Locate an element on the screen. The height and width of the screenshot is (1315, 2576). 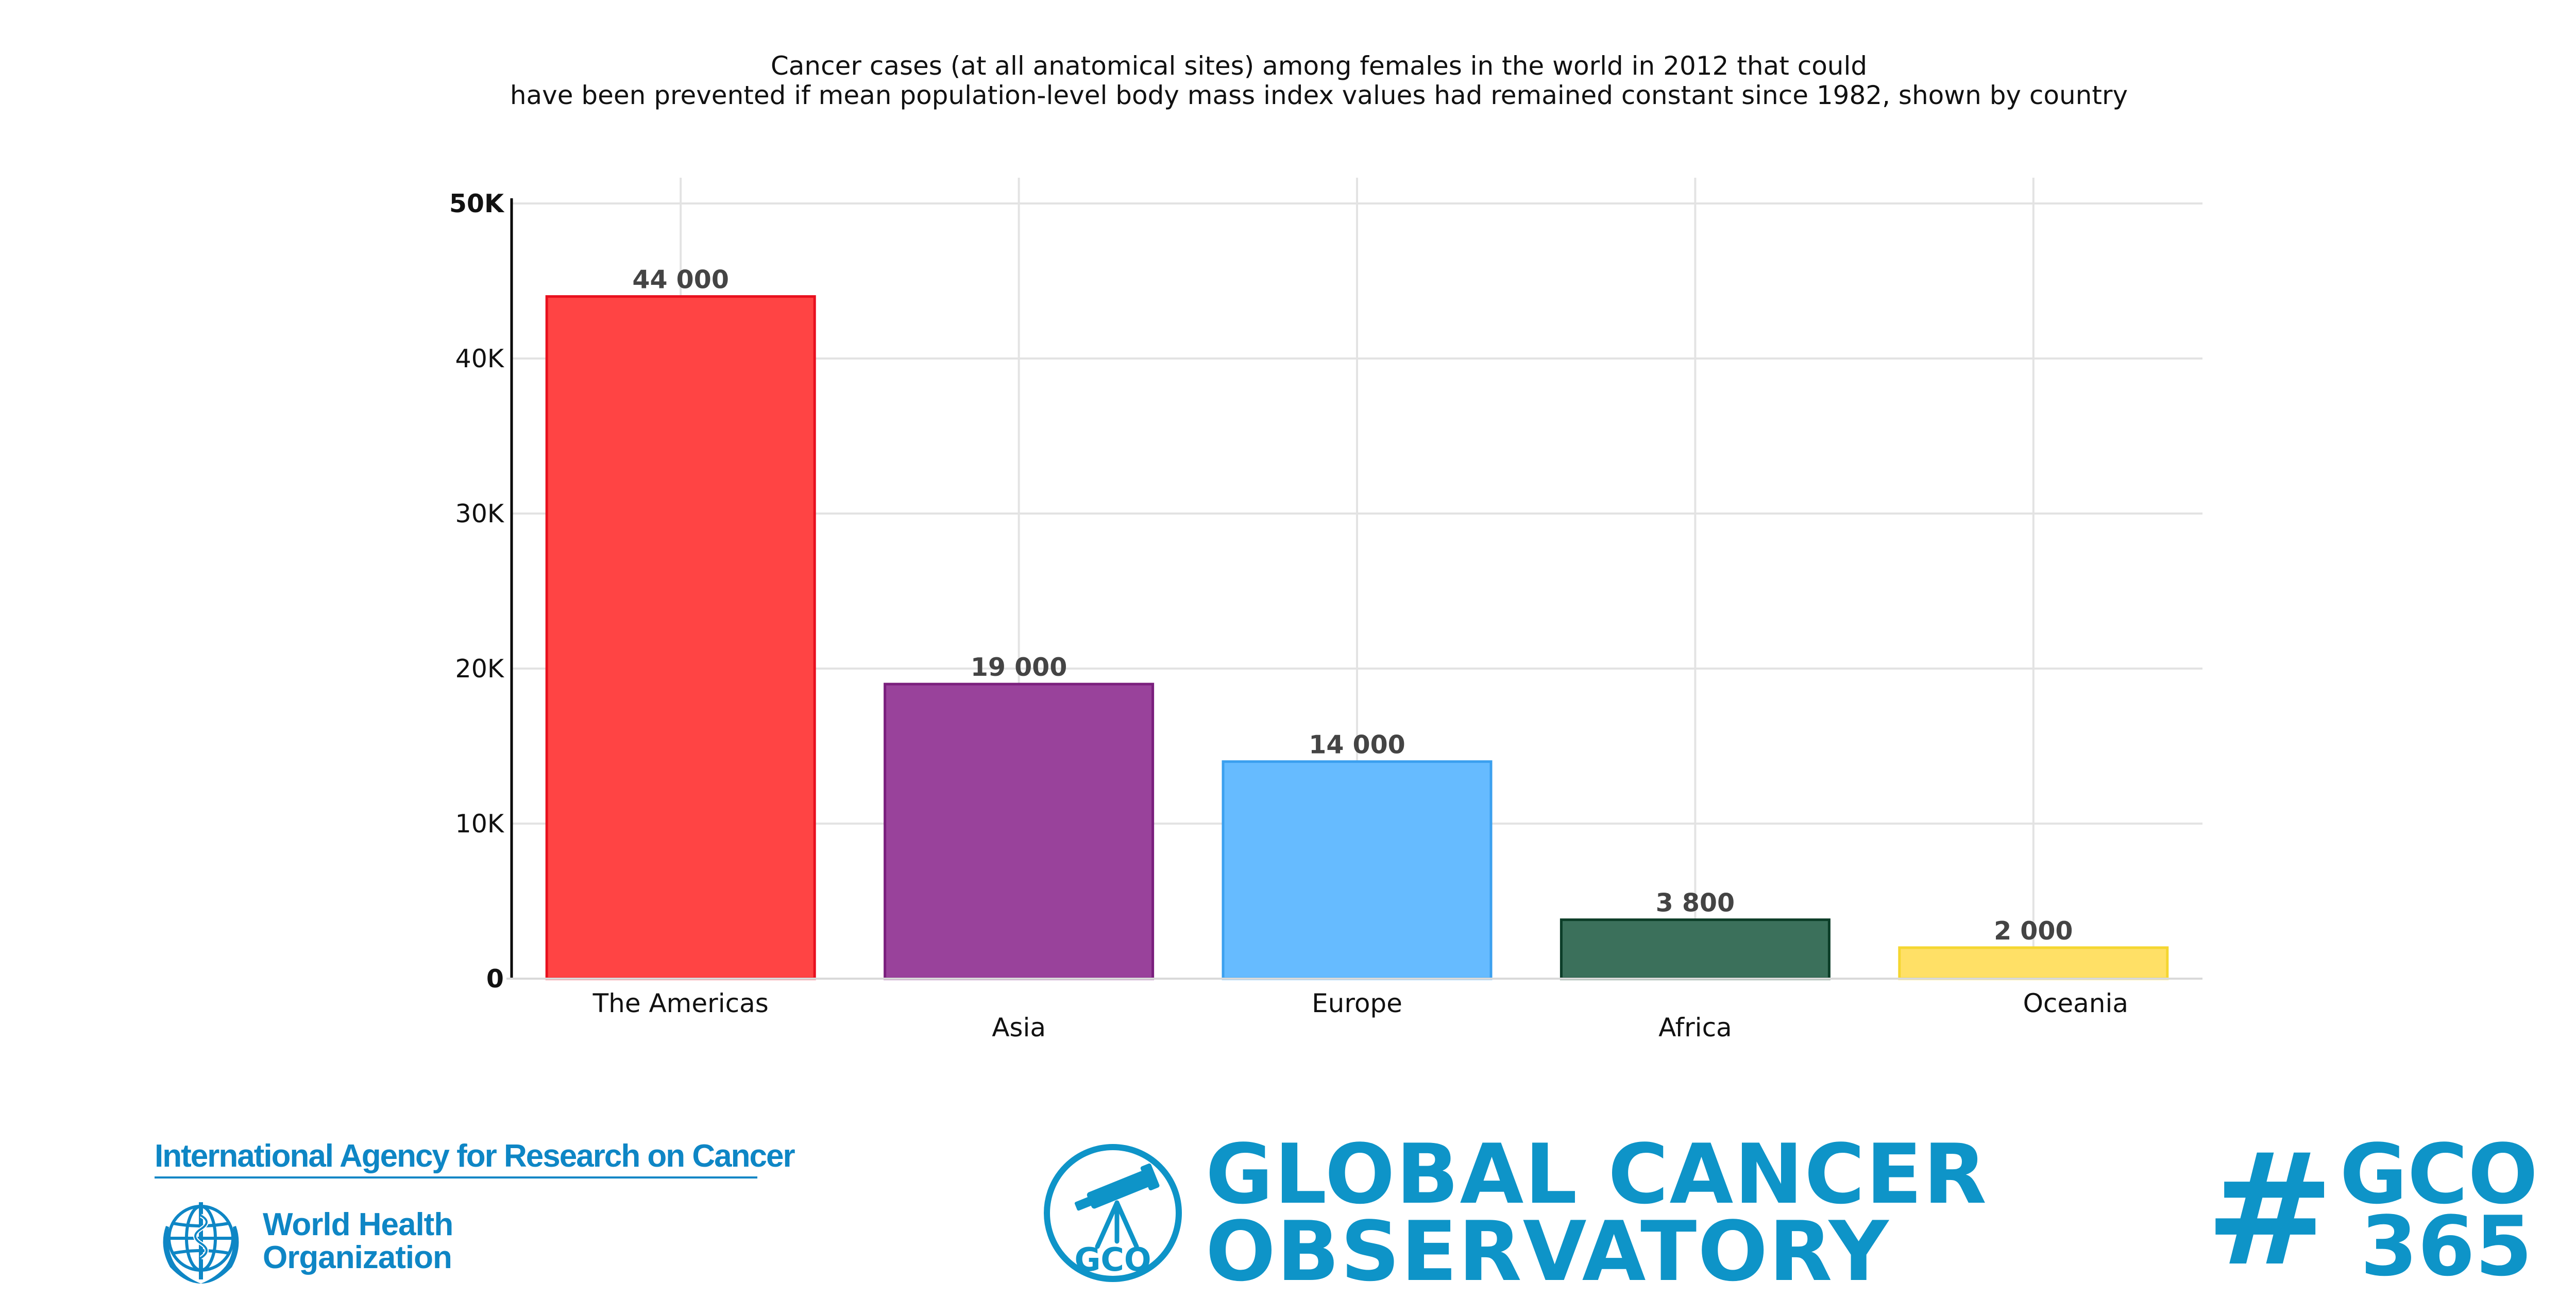
gco-title: GLOBAL CANCER OBSERVATORY is located at coordinates (1597, 1213).